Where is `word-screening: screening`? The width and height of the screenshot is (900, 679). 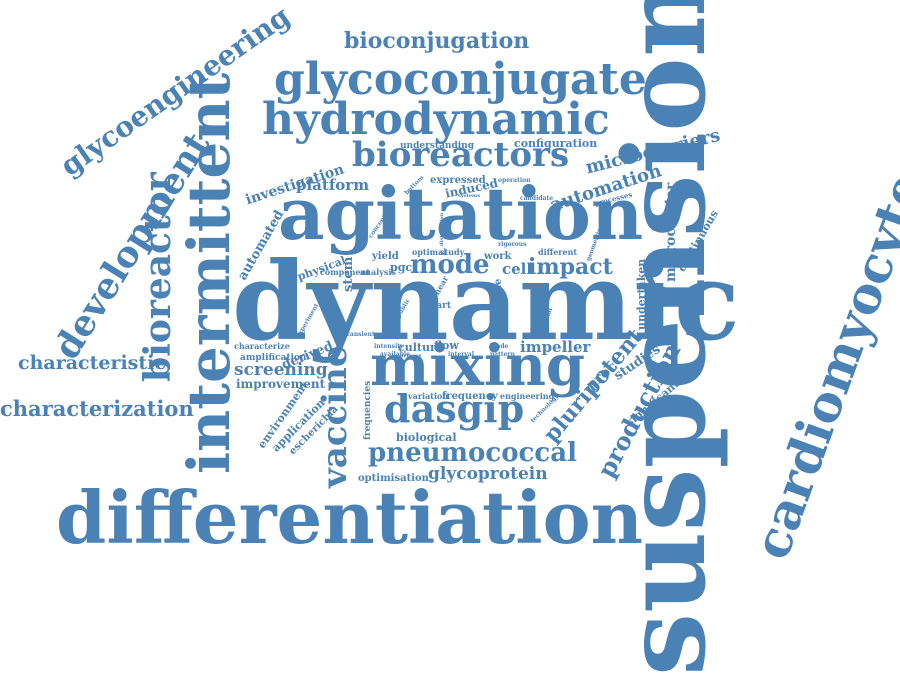 word-screening: screening is located at coordinates (281, 370).